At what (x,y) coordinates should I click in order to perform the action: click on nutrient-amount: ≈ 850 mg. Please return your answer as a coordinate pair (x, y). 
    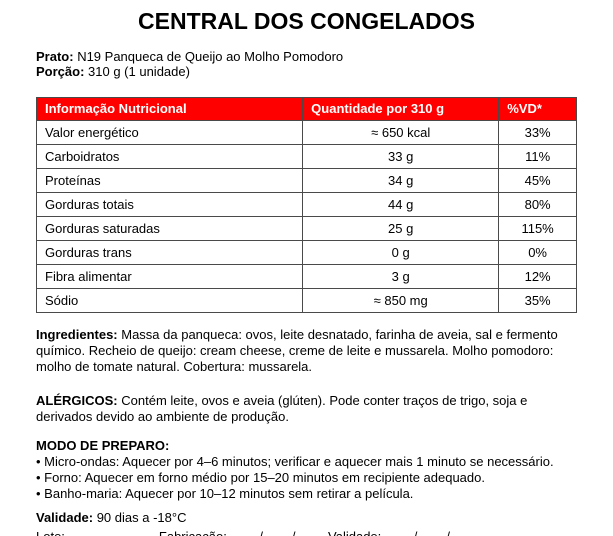
    Looking at the image, I should click on (401, 300).